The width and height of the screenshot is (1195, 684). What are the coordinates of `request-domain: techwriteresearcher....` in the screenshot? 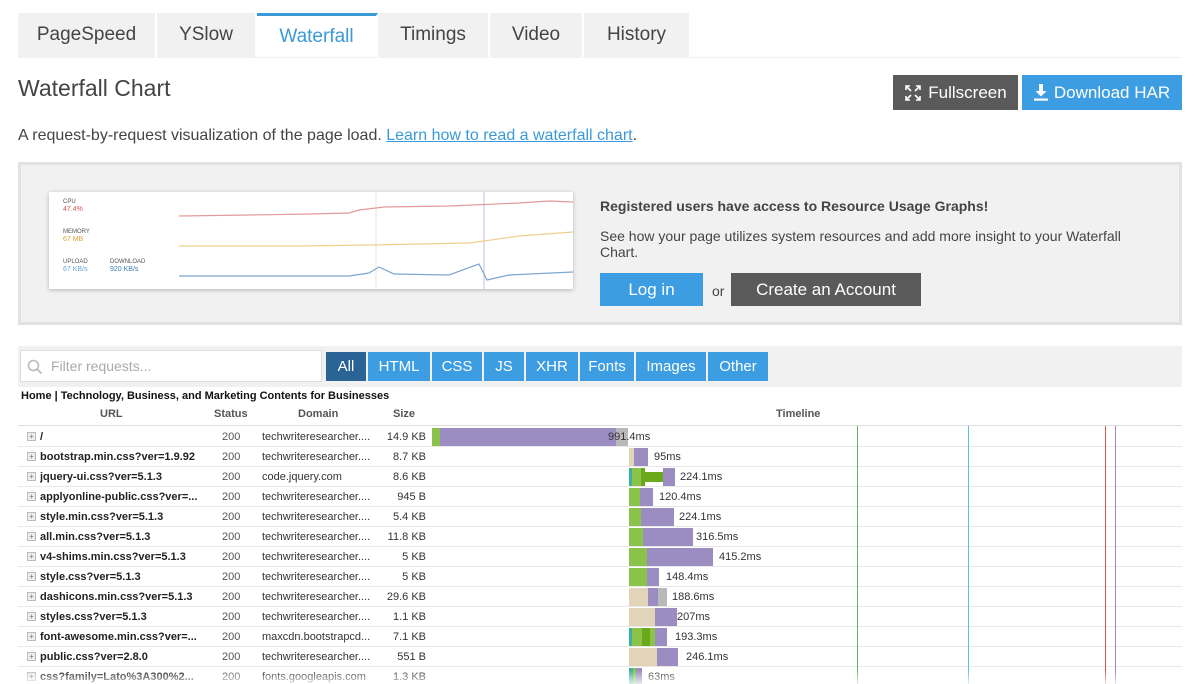 It's located at (316, 617).